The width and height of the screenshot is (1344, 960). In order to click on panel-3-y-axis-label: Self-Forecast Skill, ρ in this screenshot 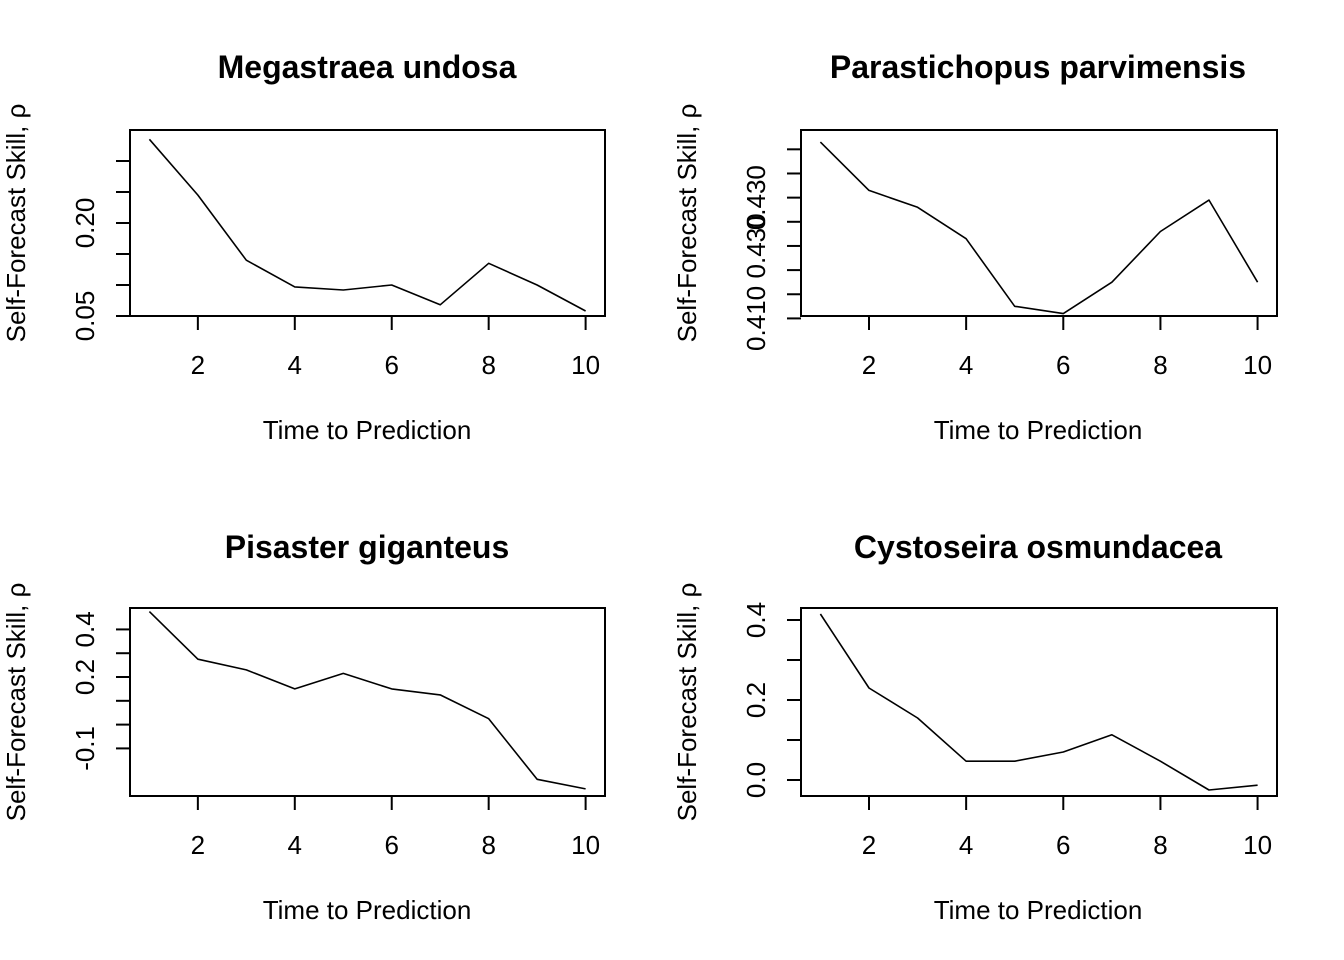, I will do `click(16, 702)`.